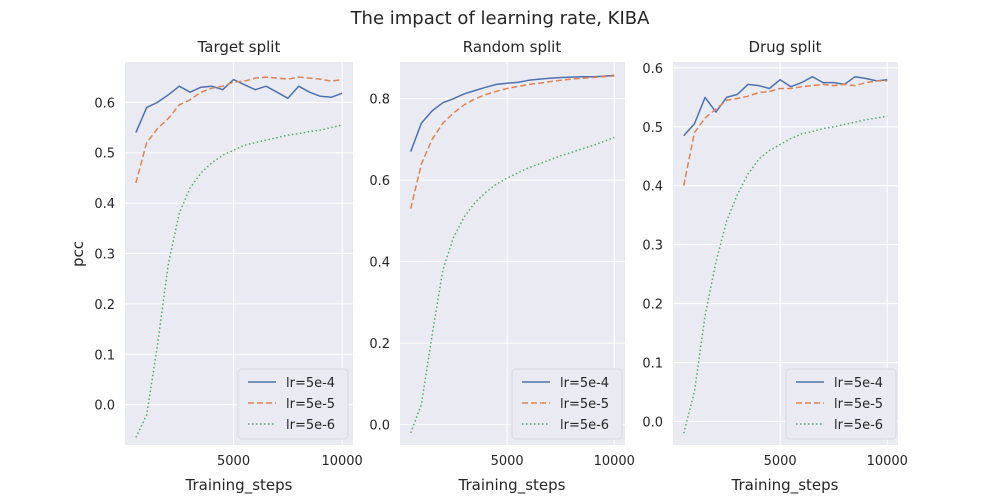  What do you see at coordinates (78, 254) in the screenshot?
I see `y-axis-label: pcc` at bounding box center [78, 254].